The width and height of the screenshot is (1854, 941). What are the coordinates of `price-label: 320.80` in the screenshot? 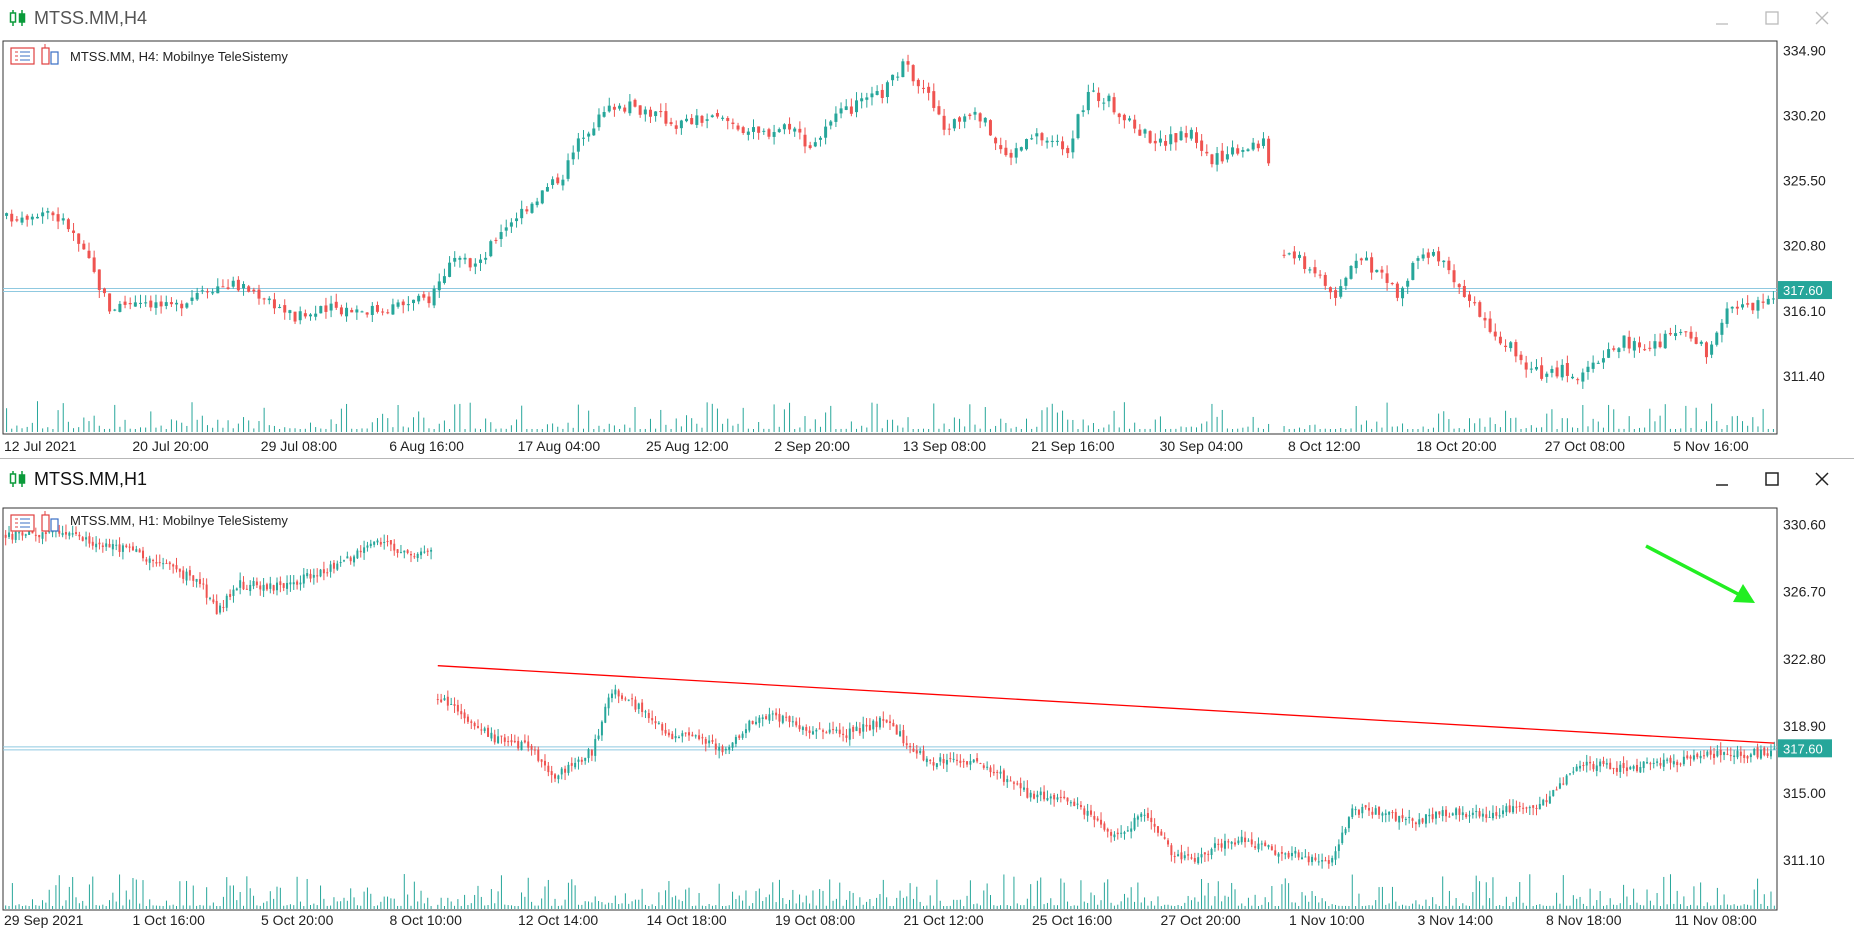 It's located at (1804, 246).